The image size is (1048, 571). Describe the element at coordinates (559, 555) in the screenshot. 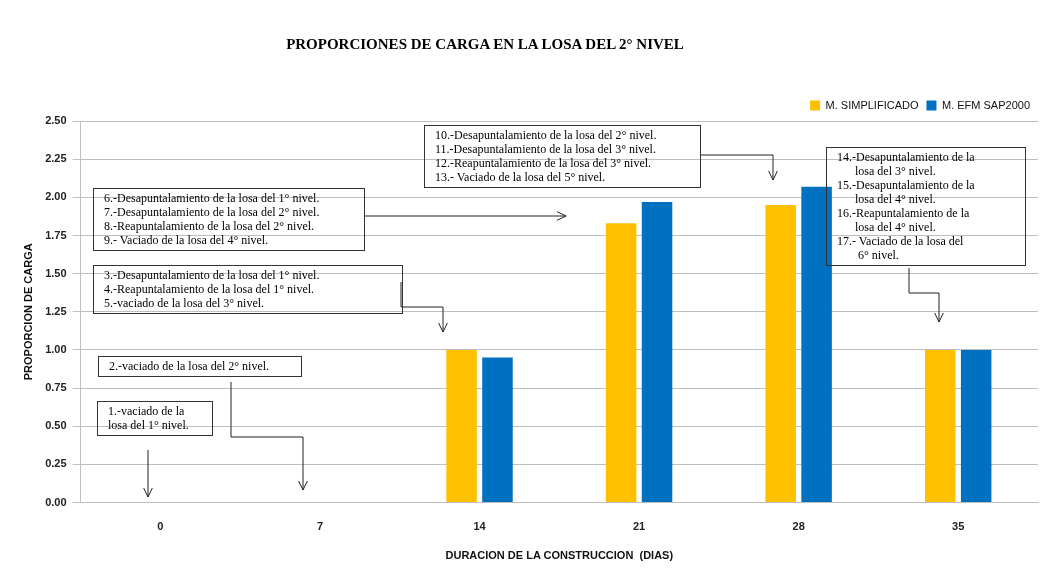

I see `x-axis-title: DURACION DE LA CONSTRUCCION (DIAS)` at that location.